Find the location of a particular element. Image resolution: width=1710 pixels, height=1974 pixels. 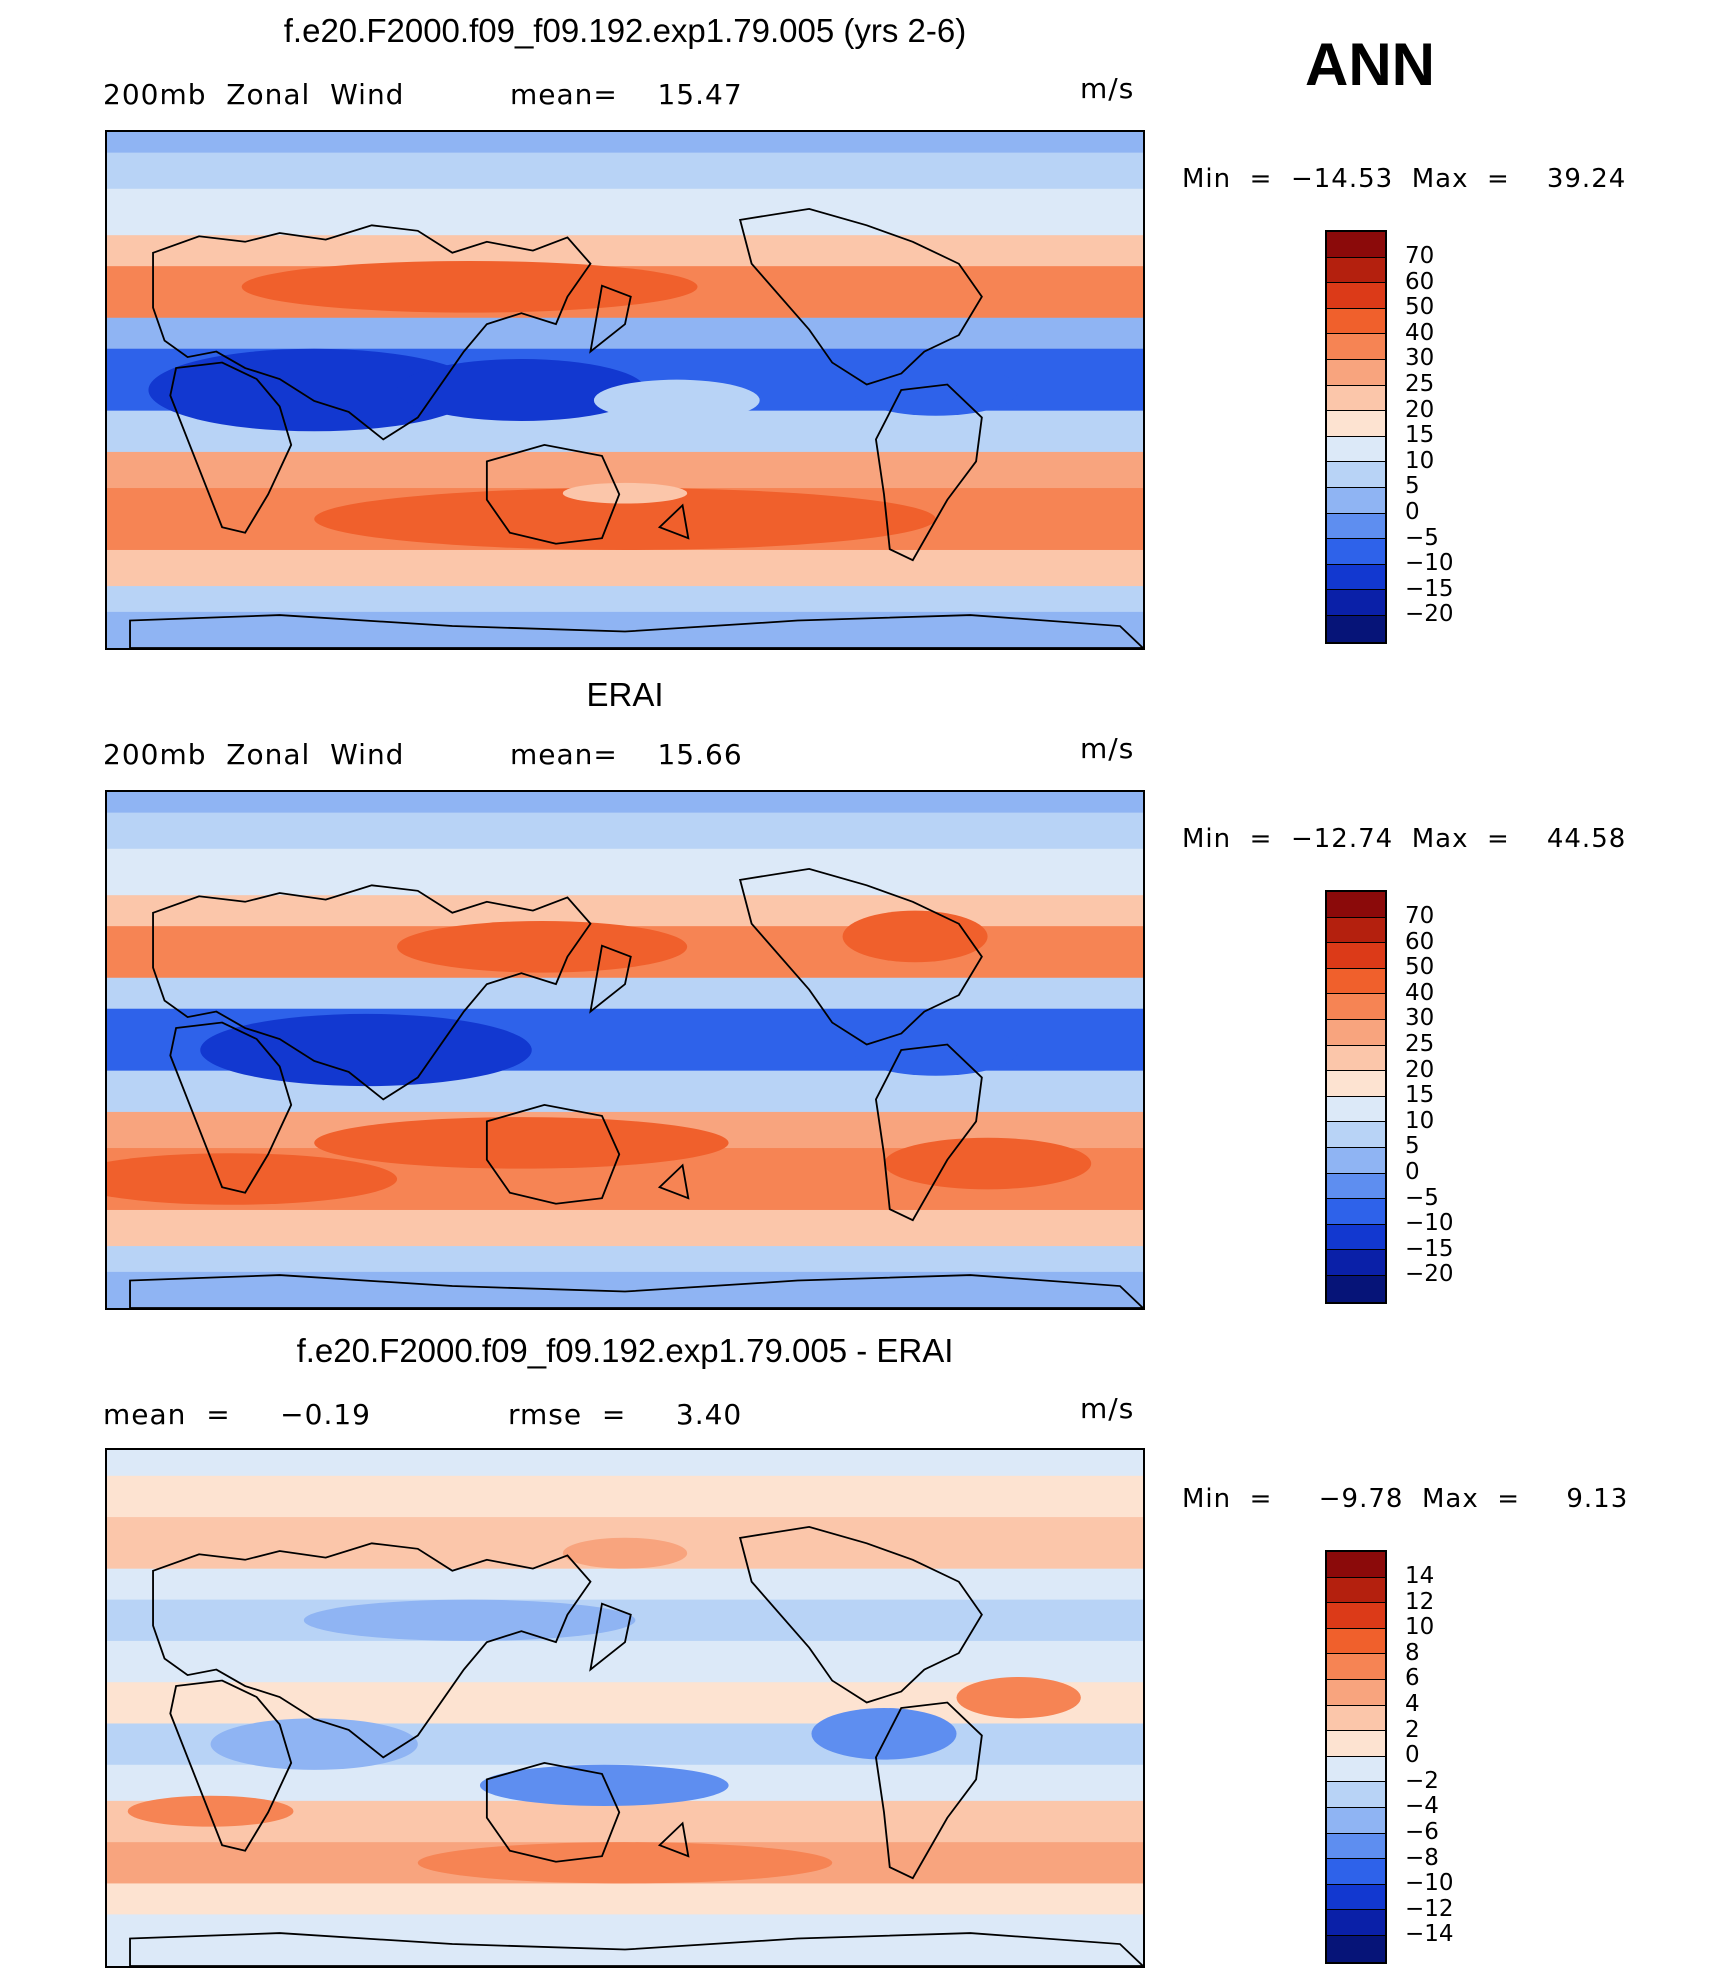

panel-2-colorbar is located at coordinates (1356, 1097).